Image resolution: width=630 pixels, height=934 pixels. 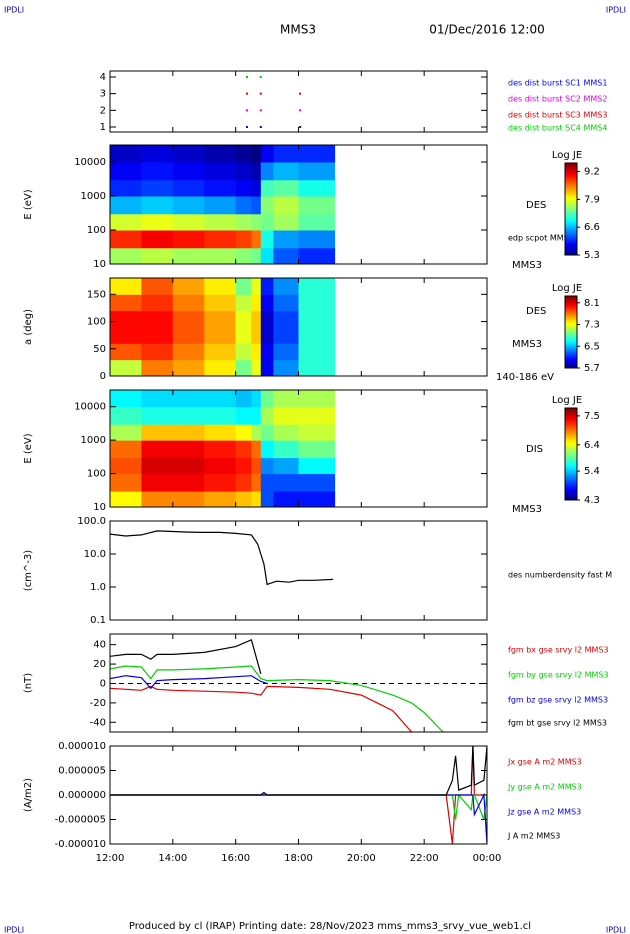 What do you see at coordinates (98, 722) in the screenshot?
I see `y-tick-label: -40` at bounding box center [98, 722].